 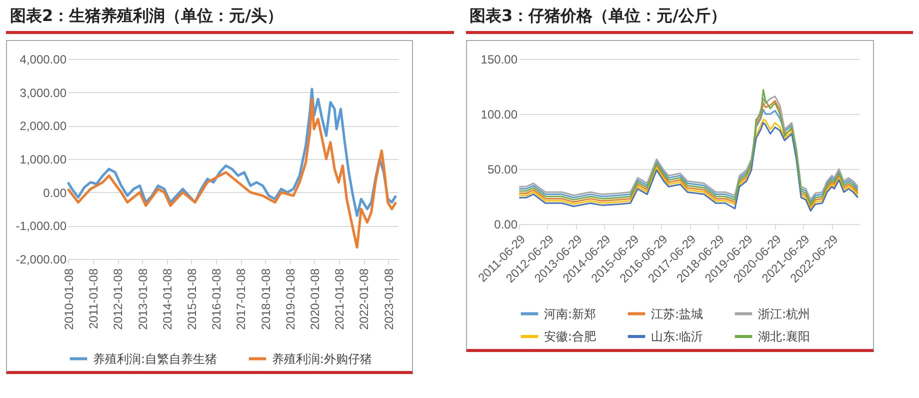 What do you see at coordinates (364, 299) in the screenshot?
I see `x-tick-label: 2022-01-08` at bounding box center [364, 299].